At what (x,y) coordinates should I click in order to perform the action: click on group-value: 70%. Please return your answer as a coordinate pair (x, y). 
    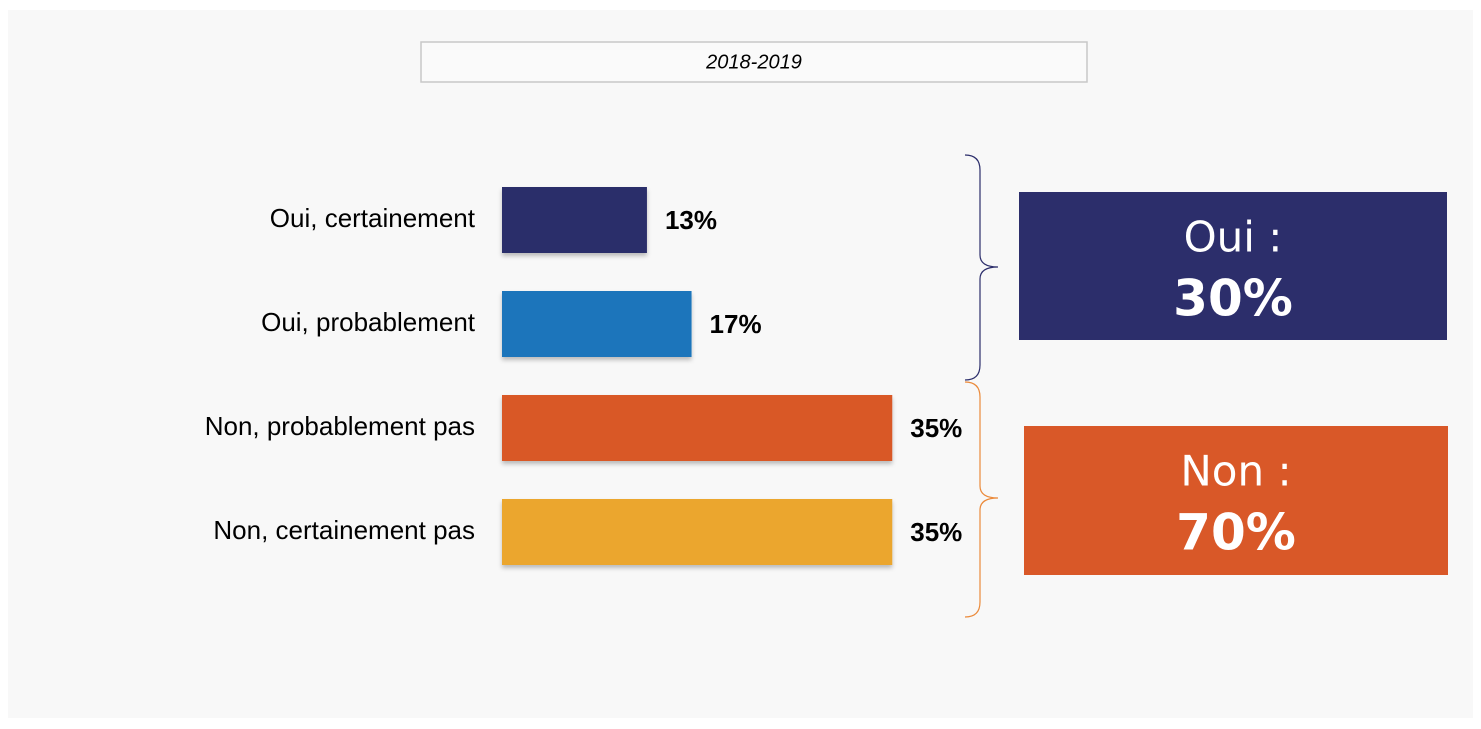
    Looking at the image, I should click on (1236, 533).